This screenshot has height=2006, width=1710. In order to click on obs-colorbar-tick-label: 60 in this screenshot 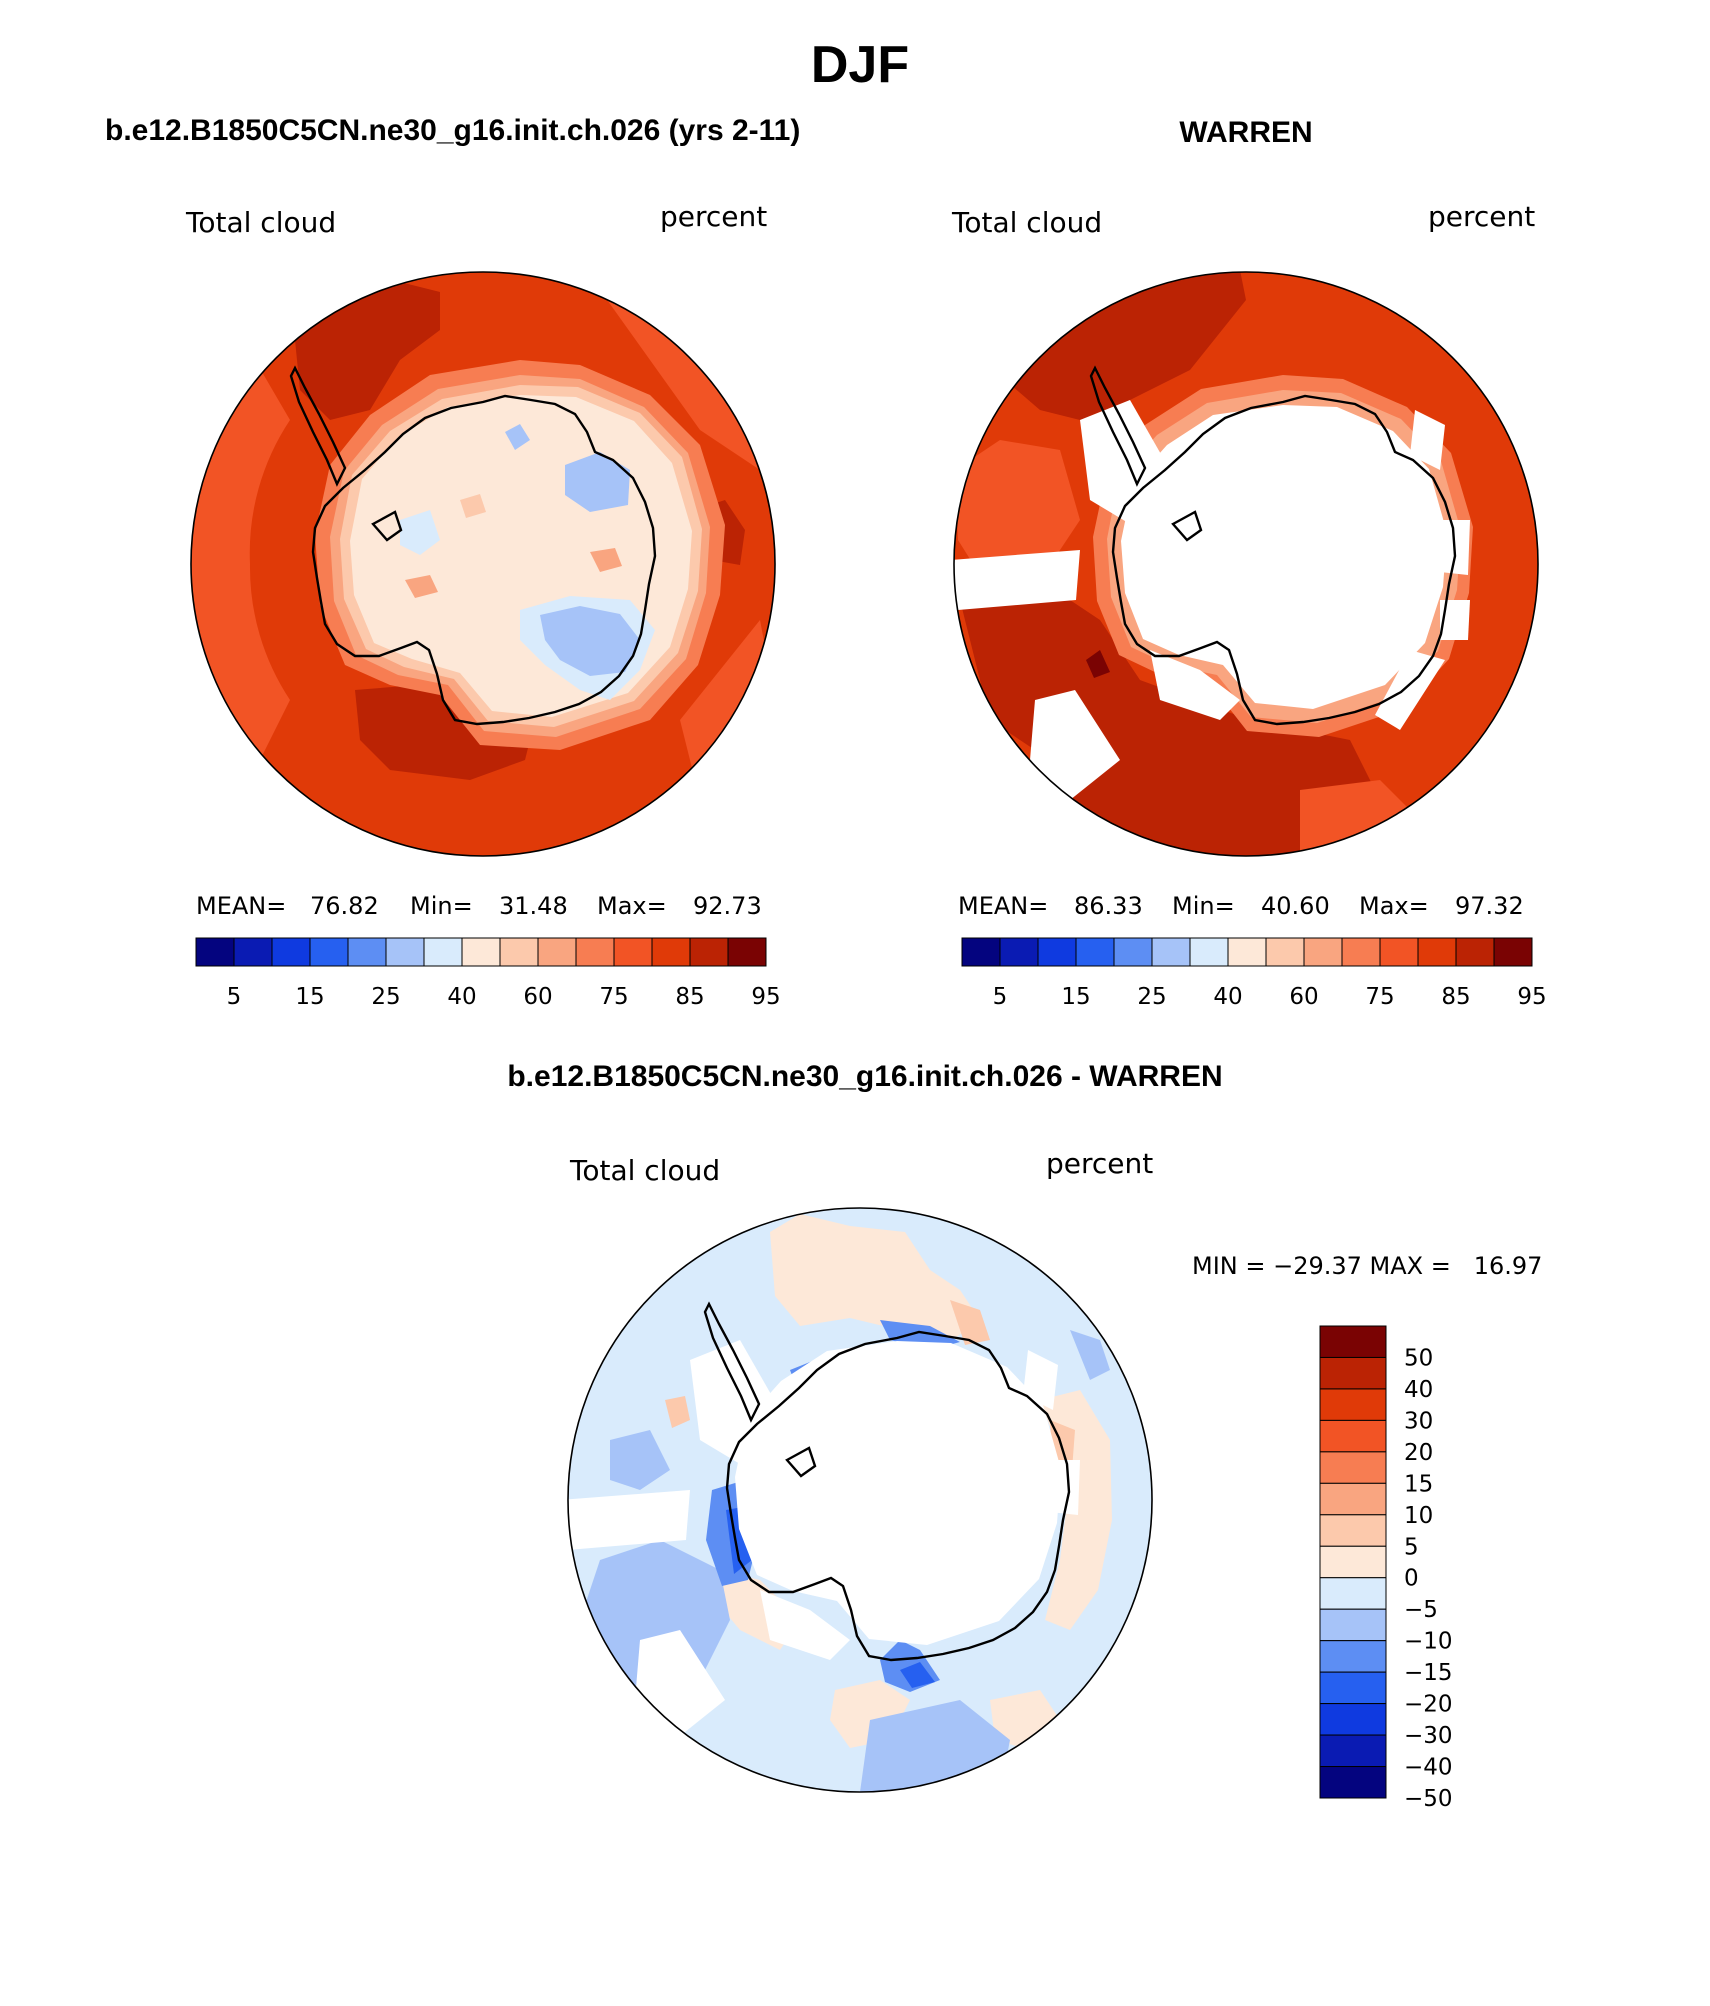, I will do `click(1303, 997)`.